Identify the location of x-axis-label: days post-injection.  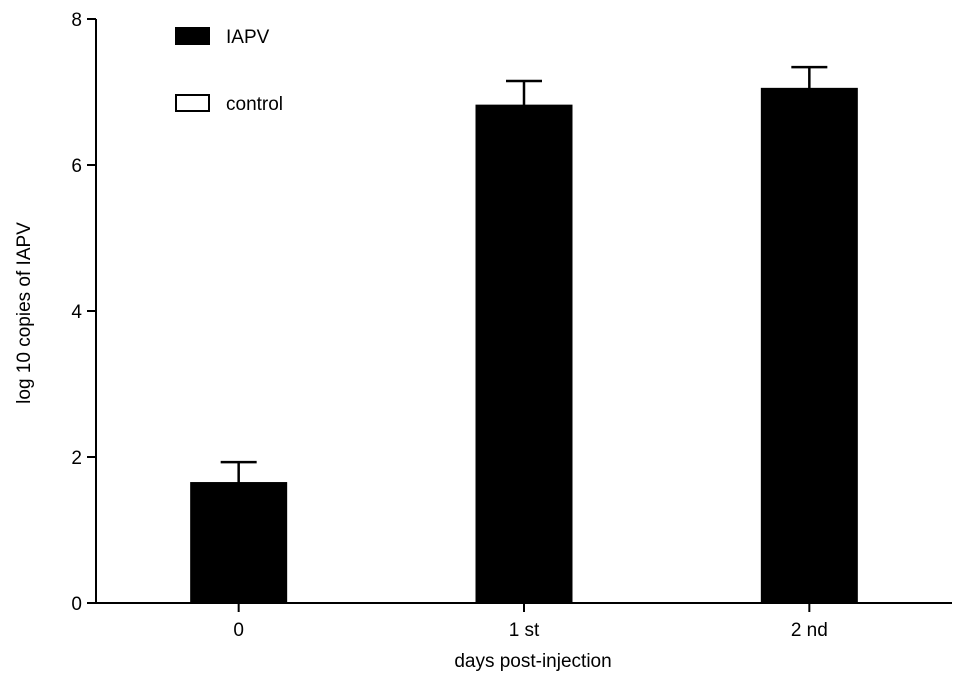
(532, 661).